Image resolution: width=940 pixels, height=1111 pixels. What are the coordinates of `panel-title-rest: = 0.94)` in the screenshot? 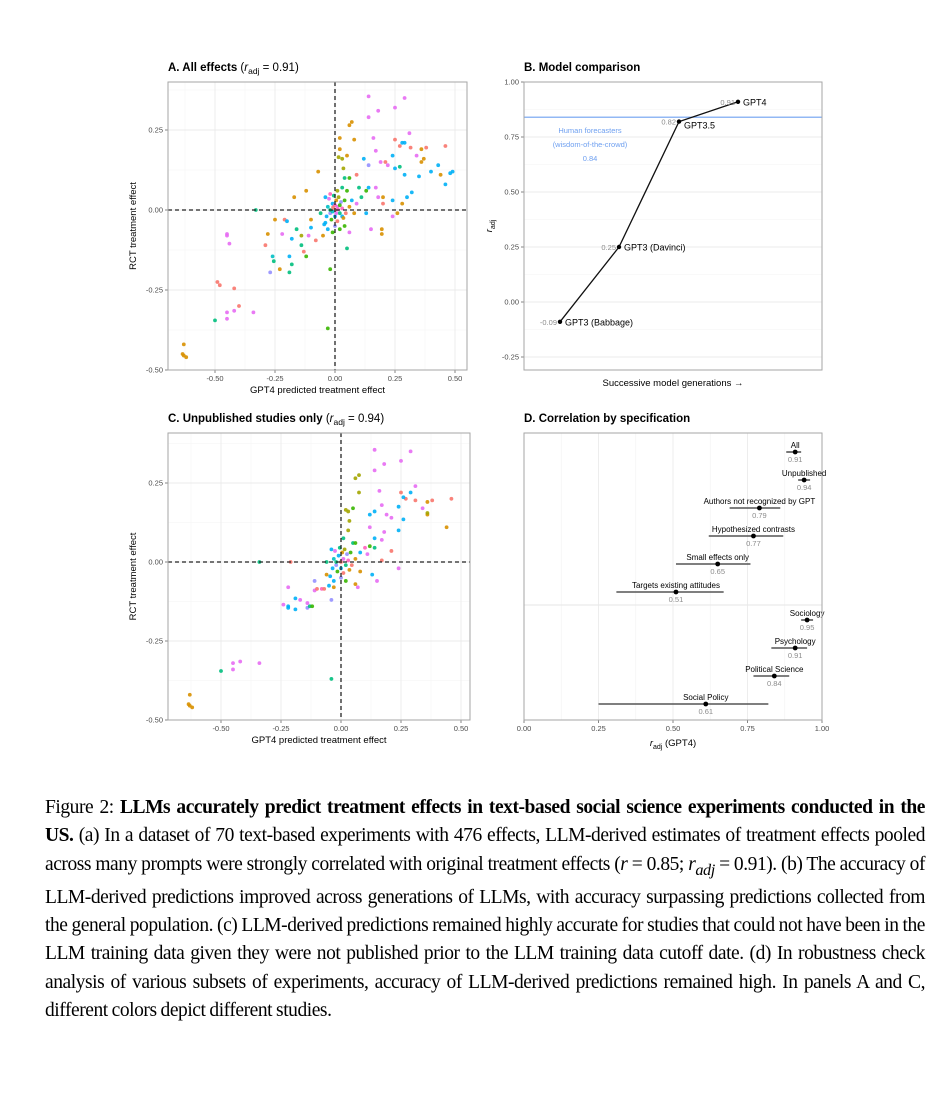 It's located at (364, 419).